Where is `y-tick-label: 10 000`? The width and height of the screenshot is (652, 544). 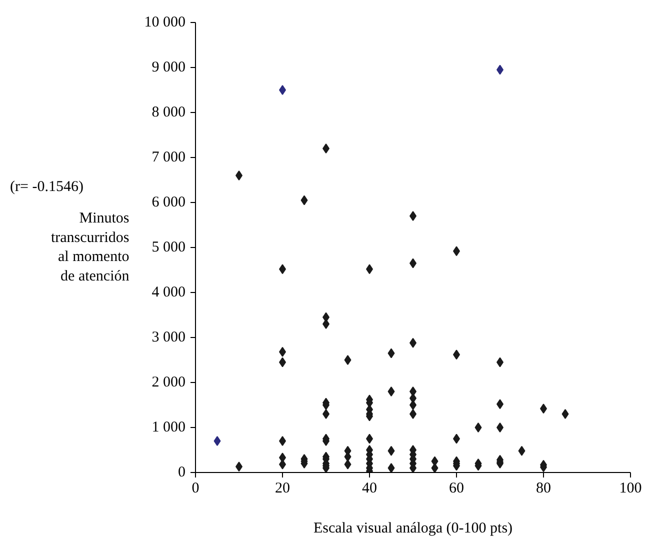 y-tick-label: 10 000 is located at coordinates (165, 22).